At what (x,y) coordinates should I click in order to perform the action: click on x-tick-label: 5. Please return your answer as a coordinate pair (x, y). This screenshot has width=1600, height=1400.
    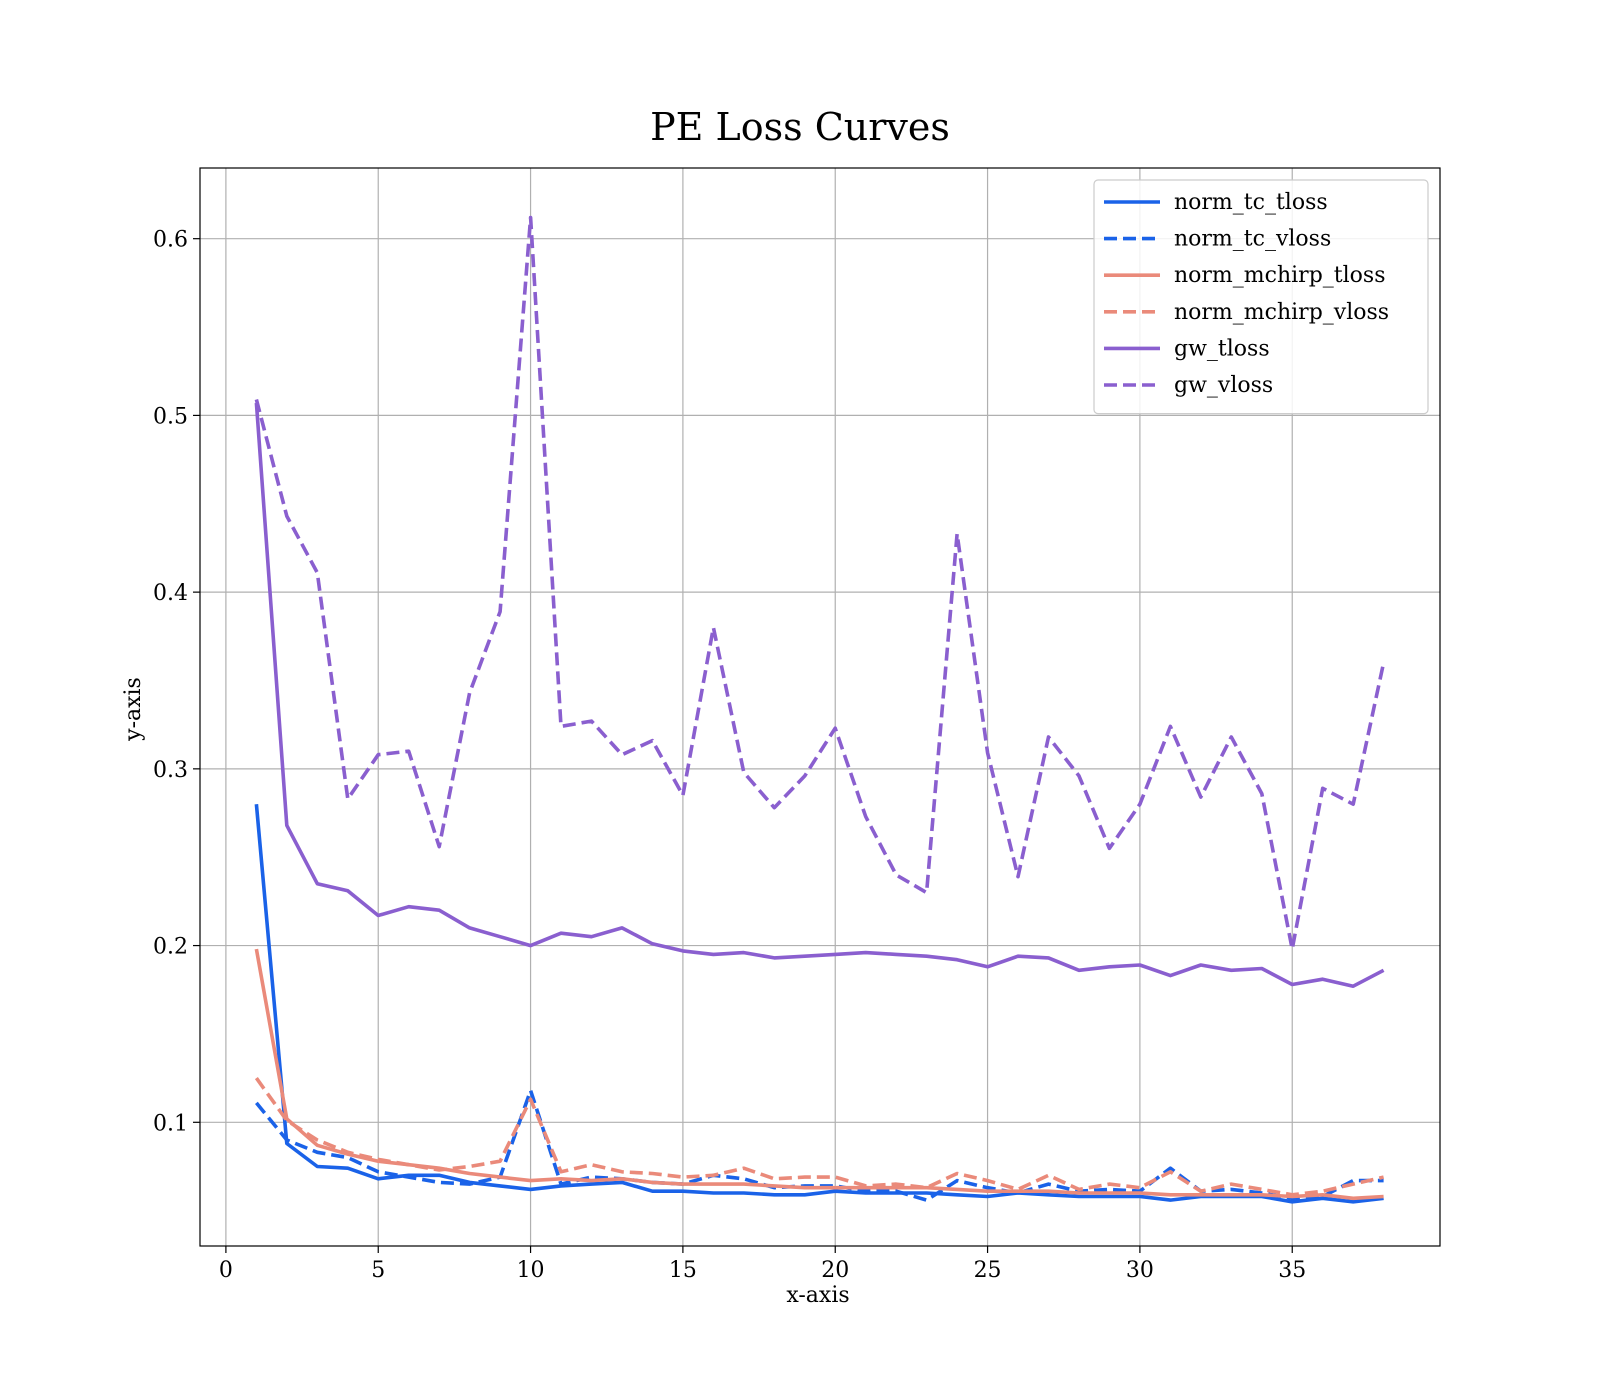
    Looking at the image, I should click on (378, 1270).